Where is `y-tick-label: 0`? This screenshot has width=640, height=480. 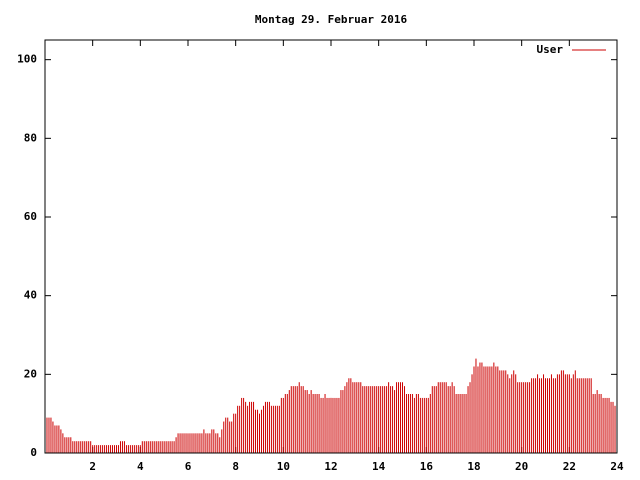
y-tick-label: 0 is located at coordinates (33, 452).